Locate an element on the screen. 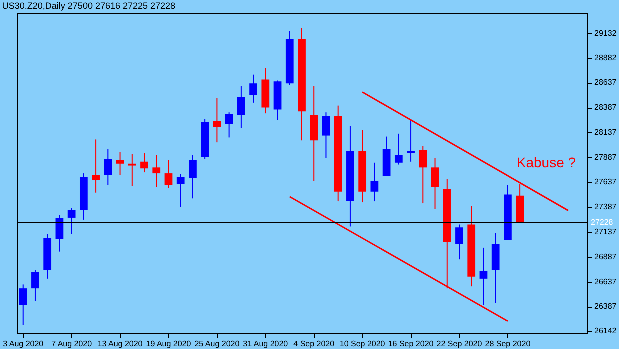  x-tick-label: 7 Aug 2020 is located at coordinates (72, 344).